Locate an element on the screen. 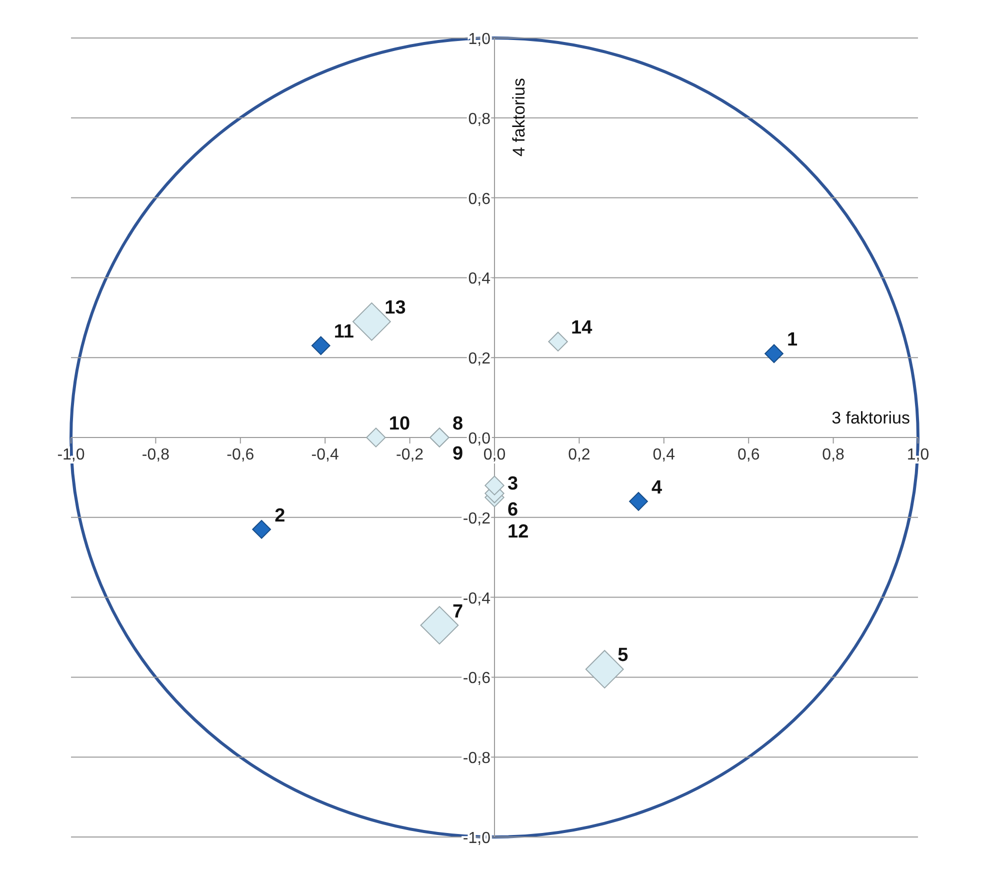  annotation: 1 is located at coordinates (792, 340).